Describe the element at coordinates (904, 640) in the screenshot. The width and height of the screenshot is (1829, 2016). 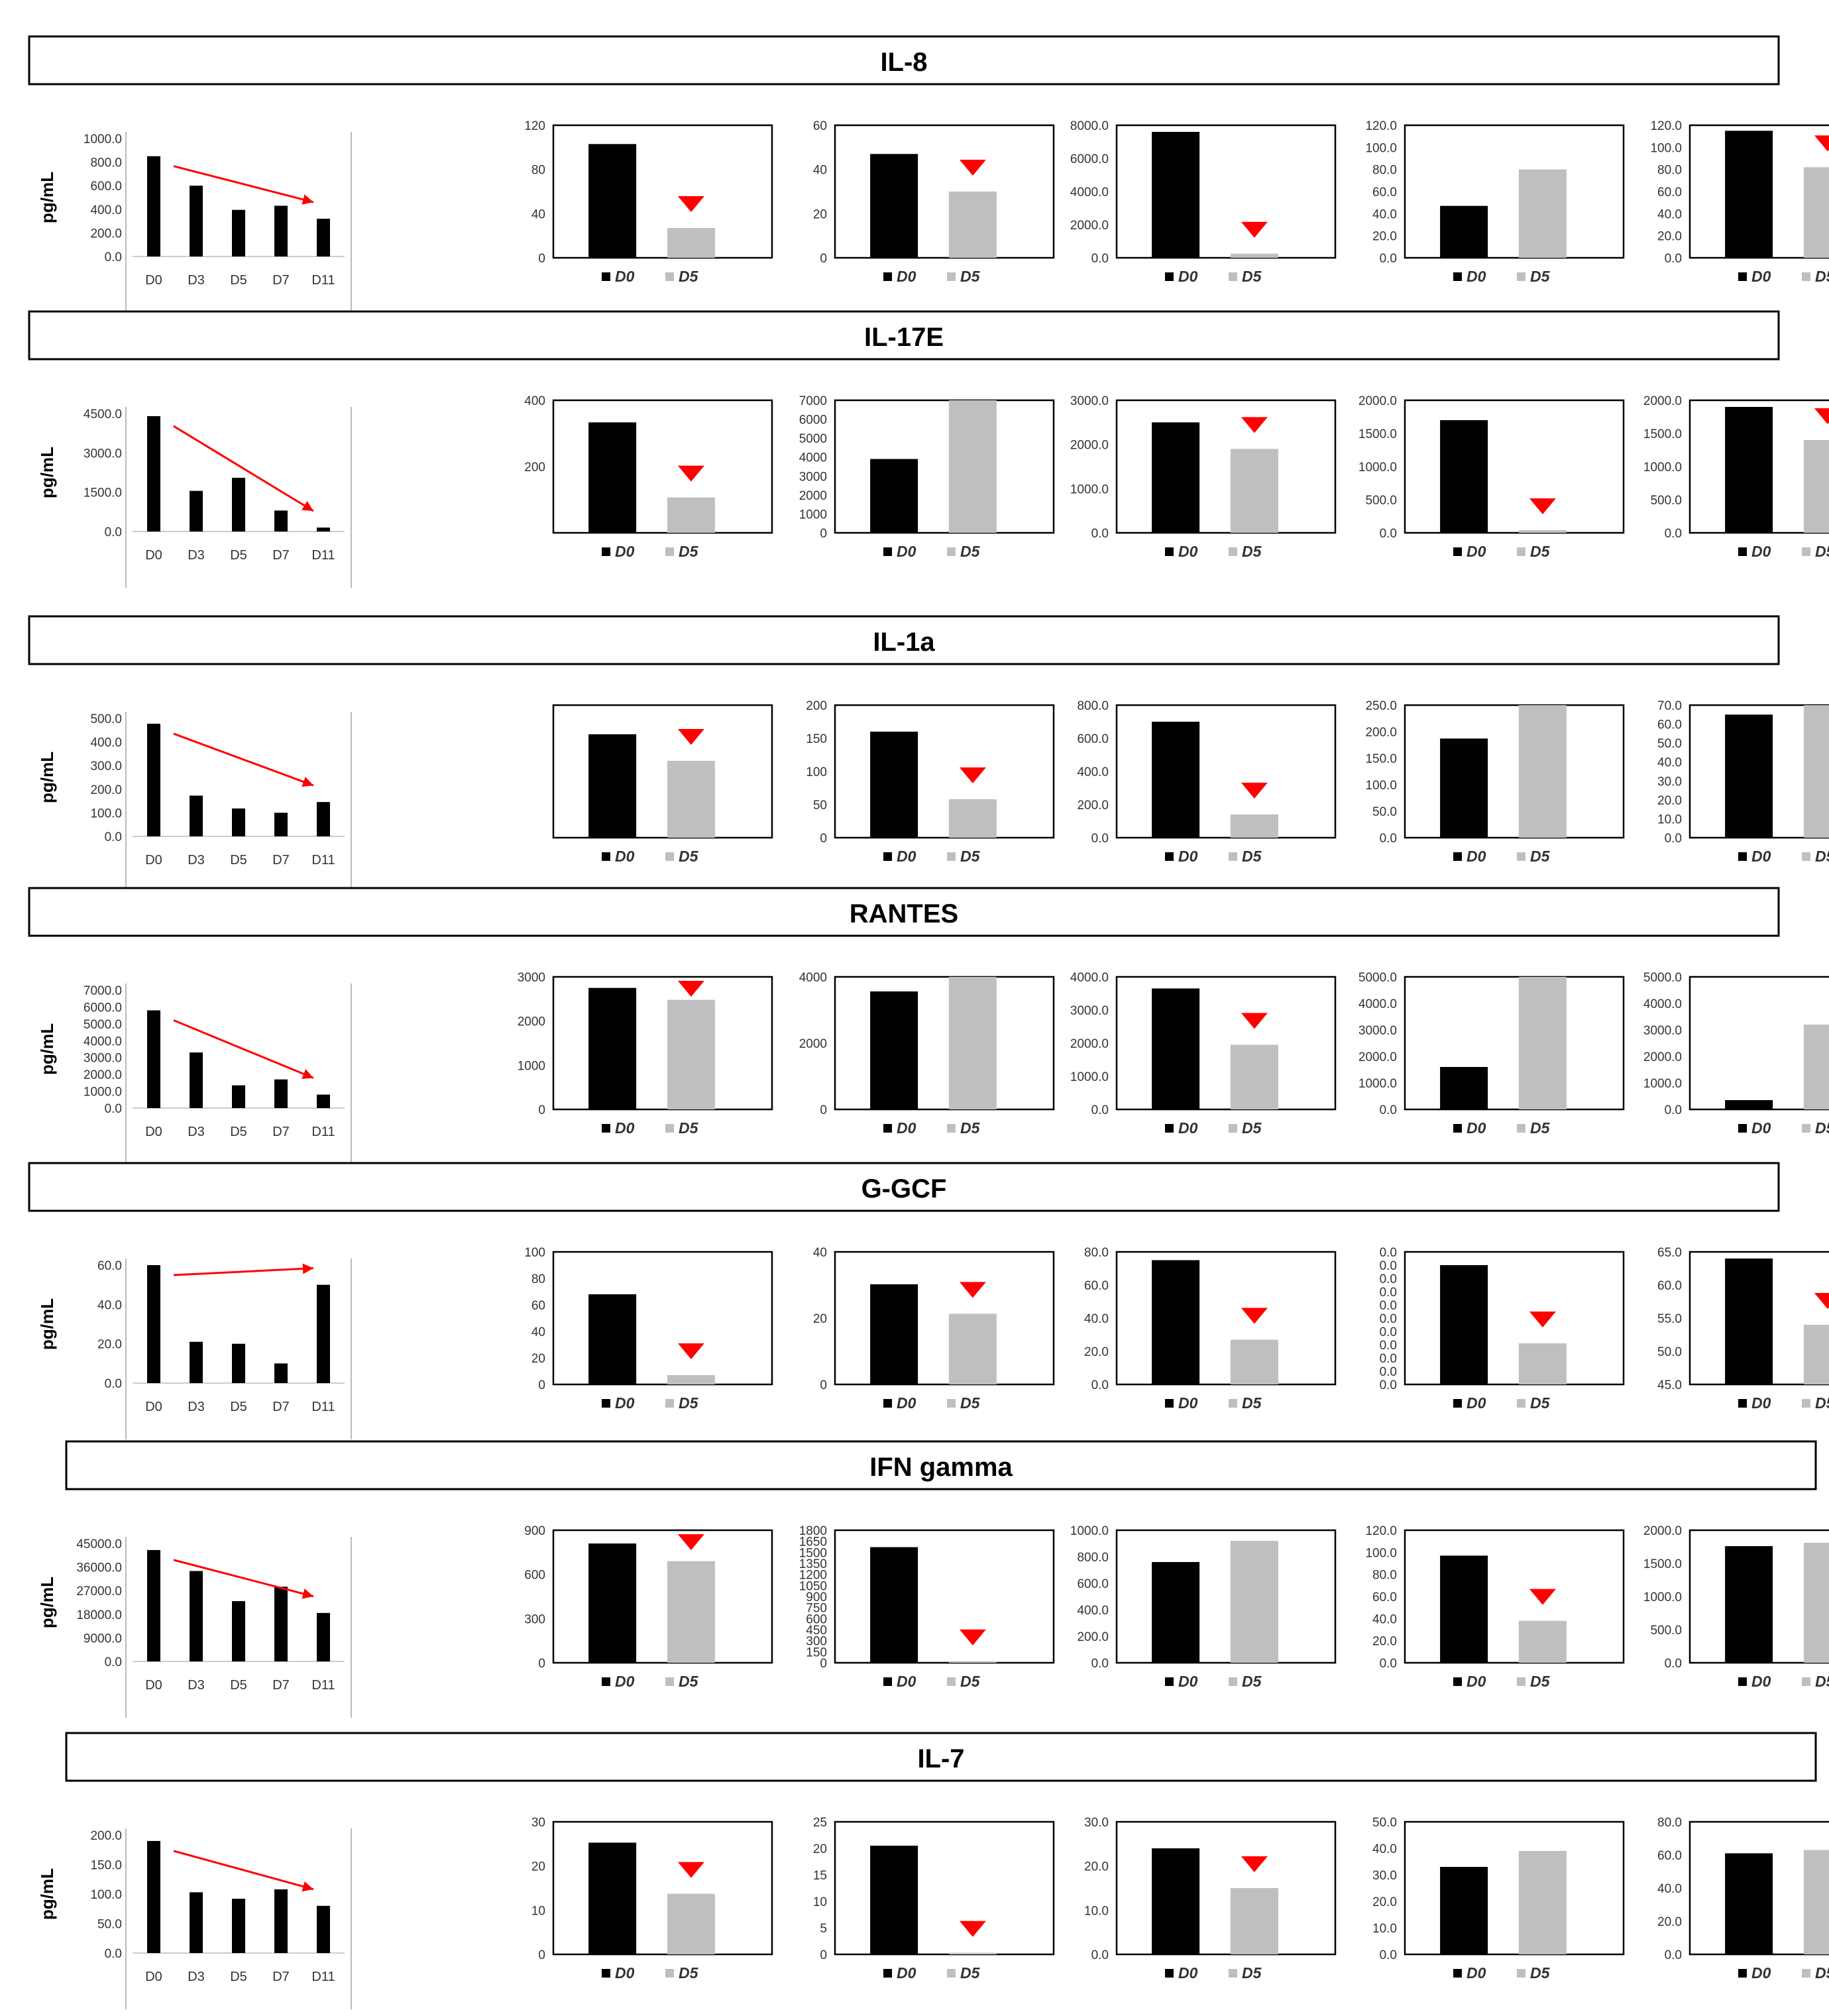
I see `panel-title-box` at that location.